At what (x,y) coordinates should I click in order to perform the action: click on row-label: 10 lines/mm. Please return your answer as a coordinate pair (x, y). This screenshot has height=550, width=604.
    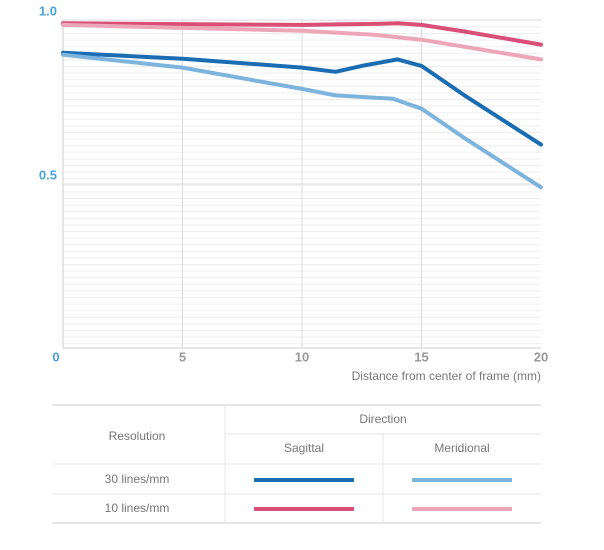
    Looking at the image, I should click on (137, 508).